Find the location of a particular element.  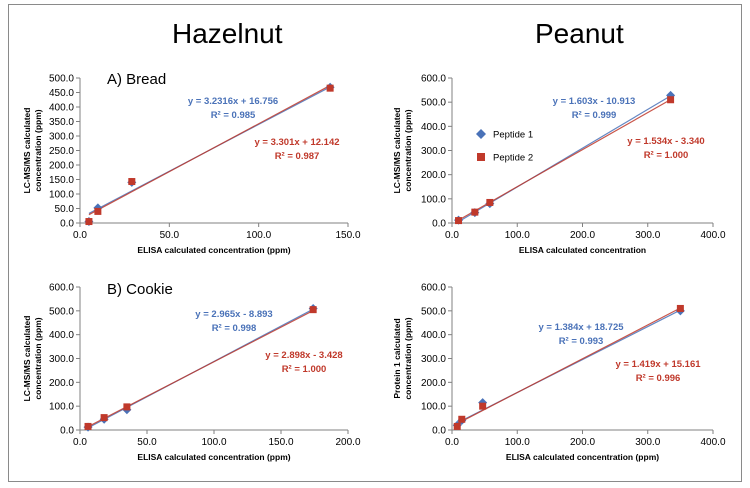

r2-series-2: R² = 0.996 is located at coordinates (658, 378).